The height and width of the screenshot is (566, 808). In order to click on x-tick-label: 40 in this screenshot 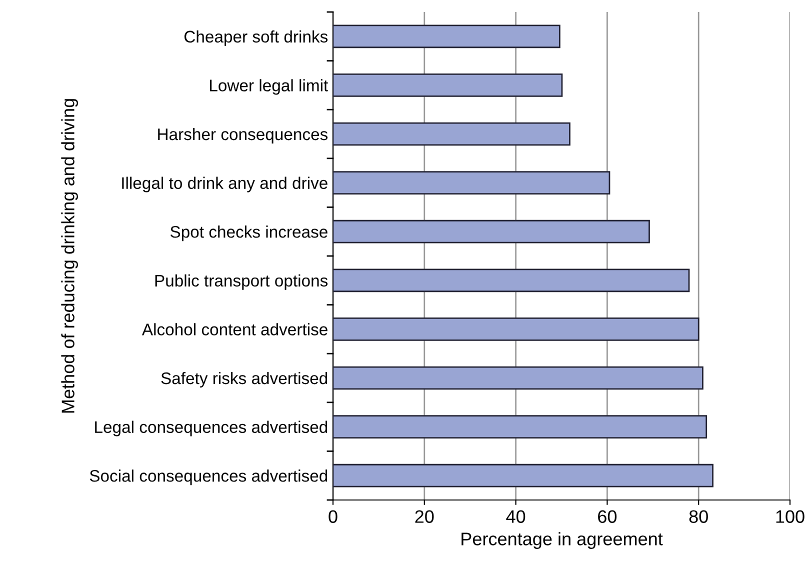, I will do `click(516, 516)`.